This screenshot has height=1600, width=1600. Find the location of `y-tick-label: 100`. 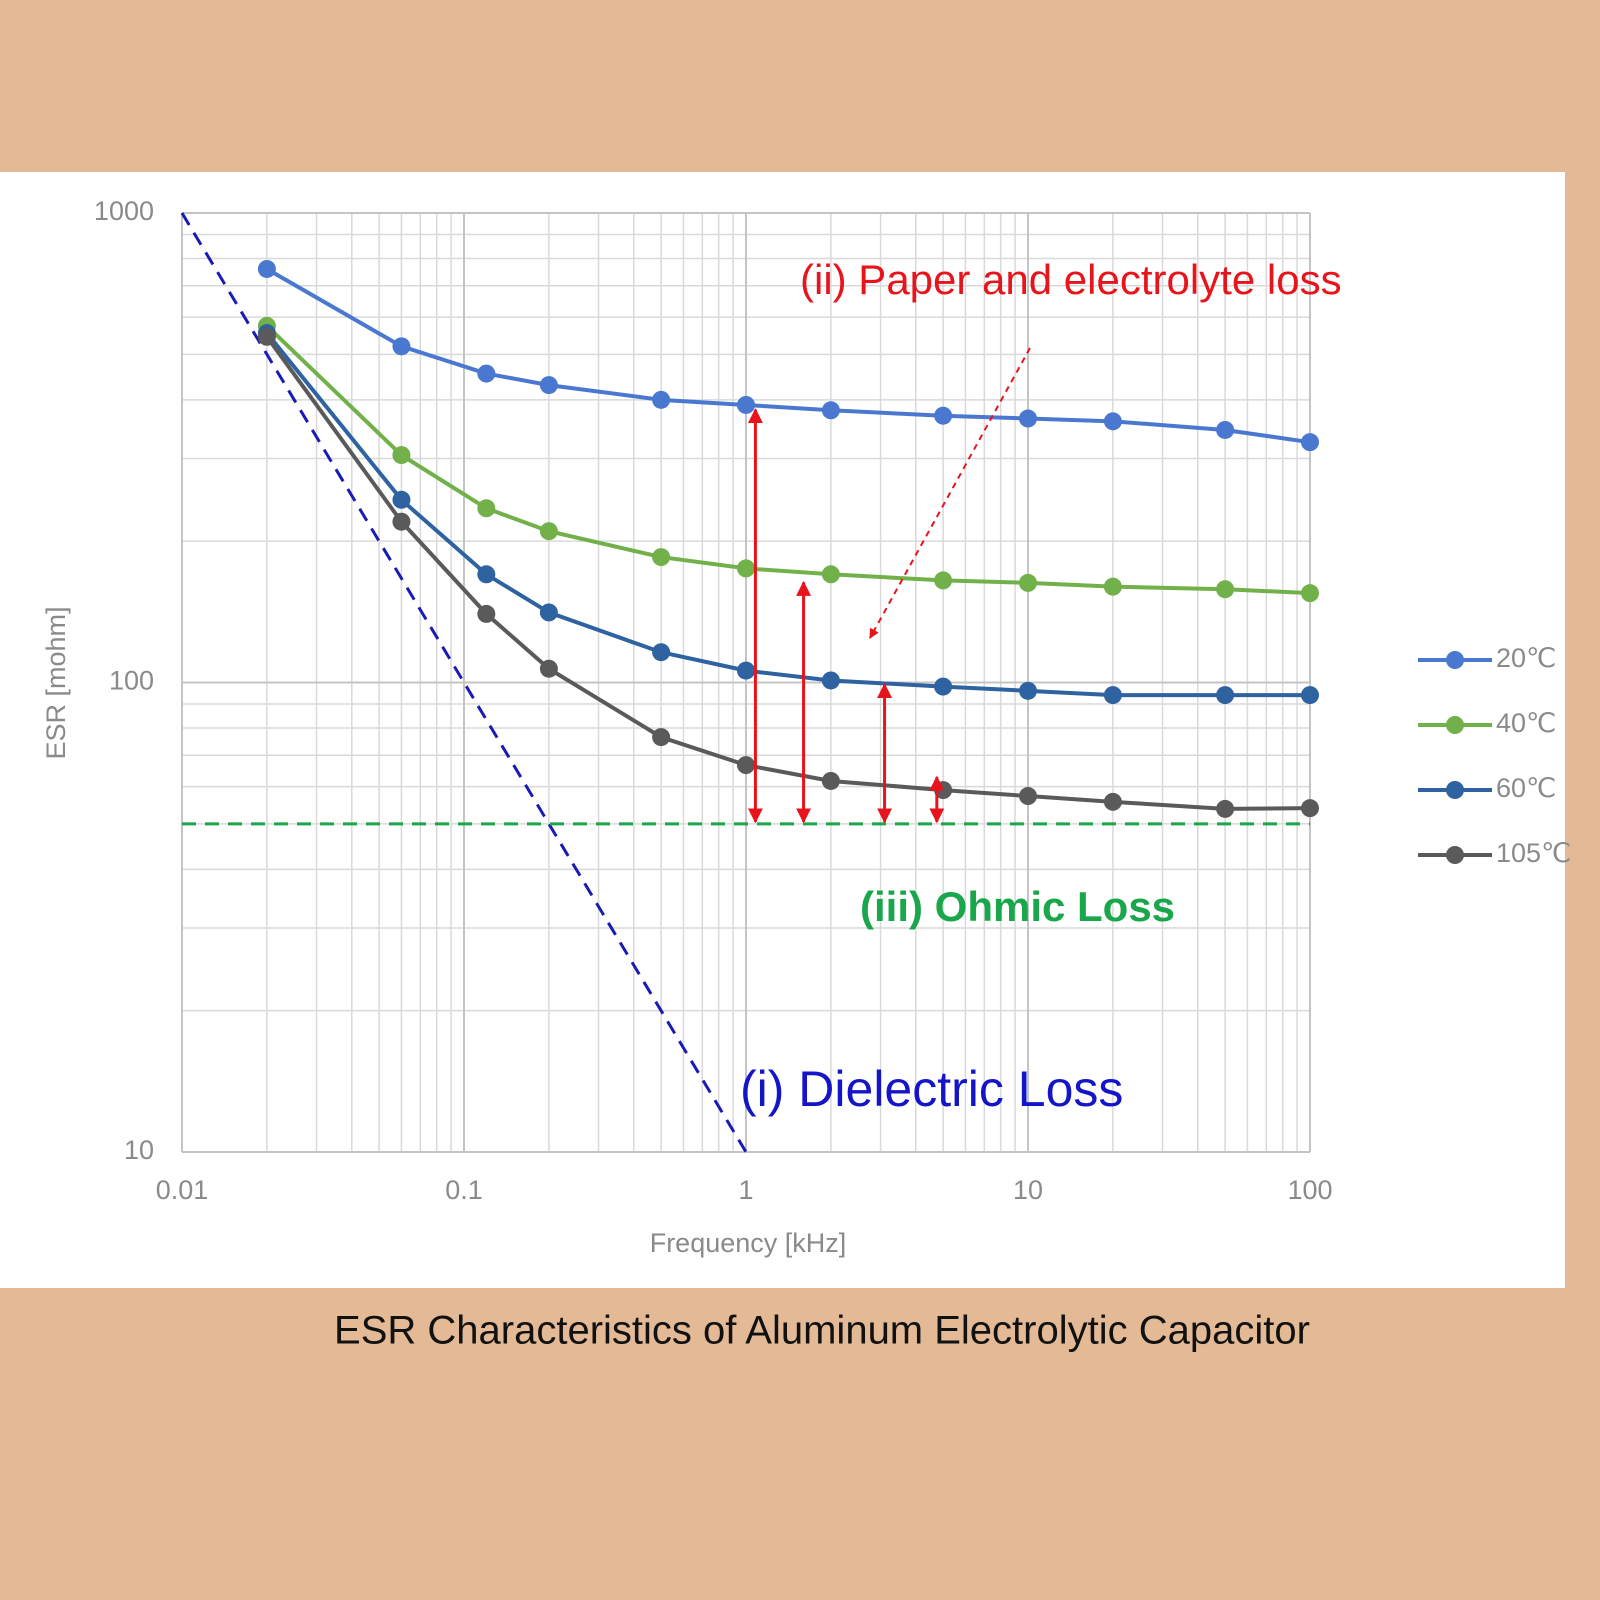

y-tick-label: 100 is located at coordinates (131, 681).